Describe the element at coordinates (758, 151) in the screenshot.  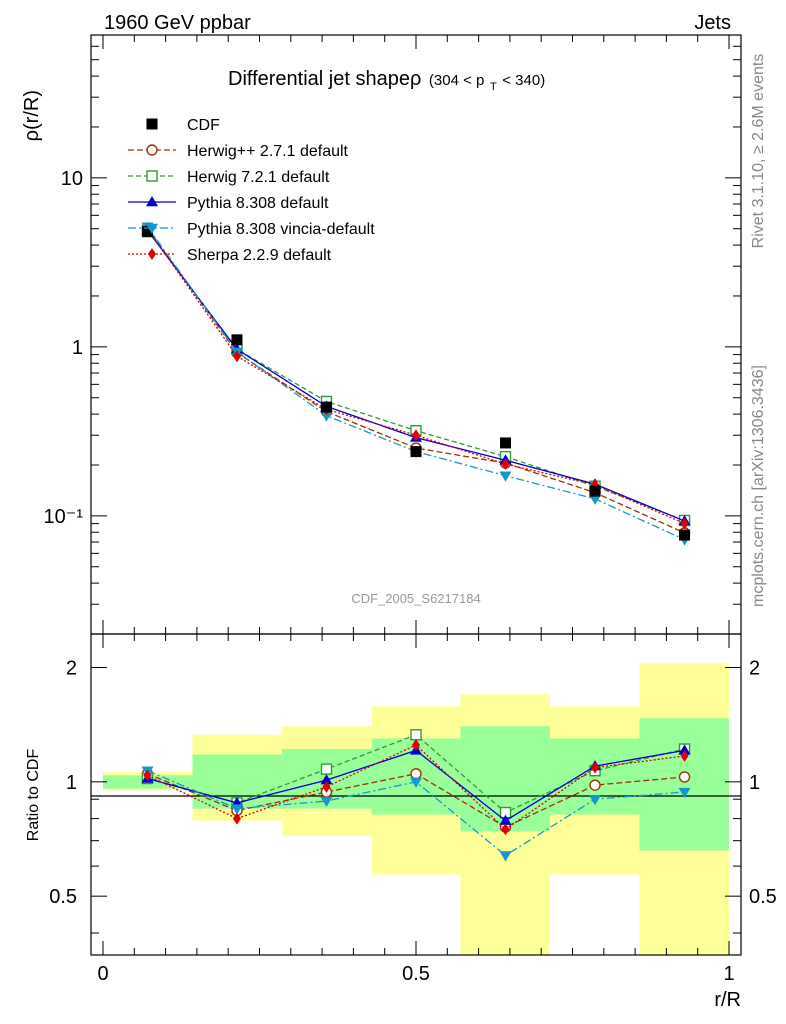
I see `rivet-version-label: Rivet 3.1.10, ≥ 2.6M events` at that location.